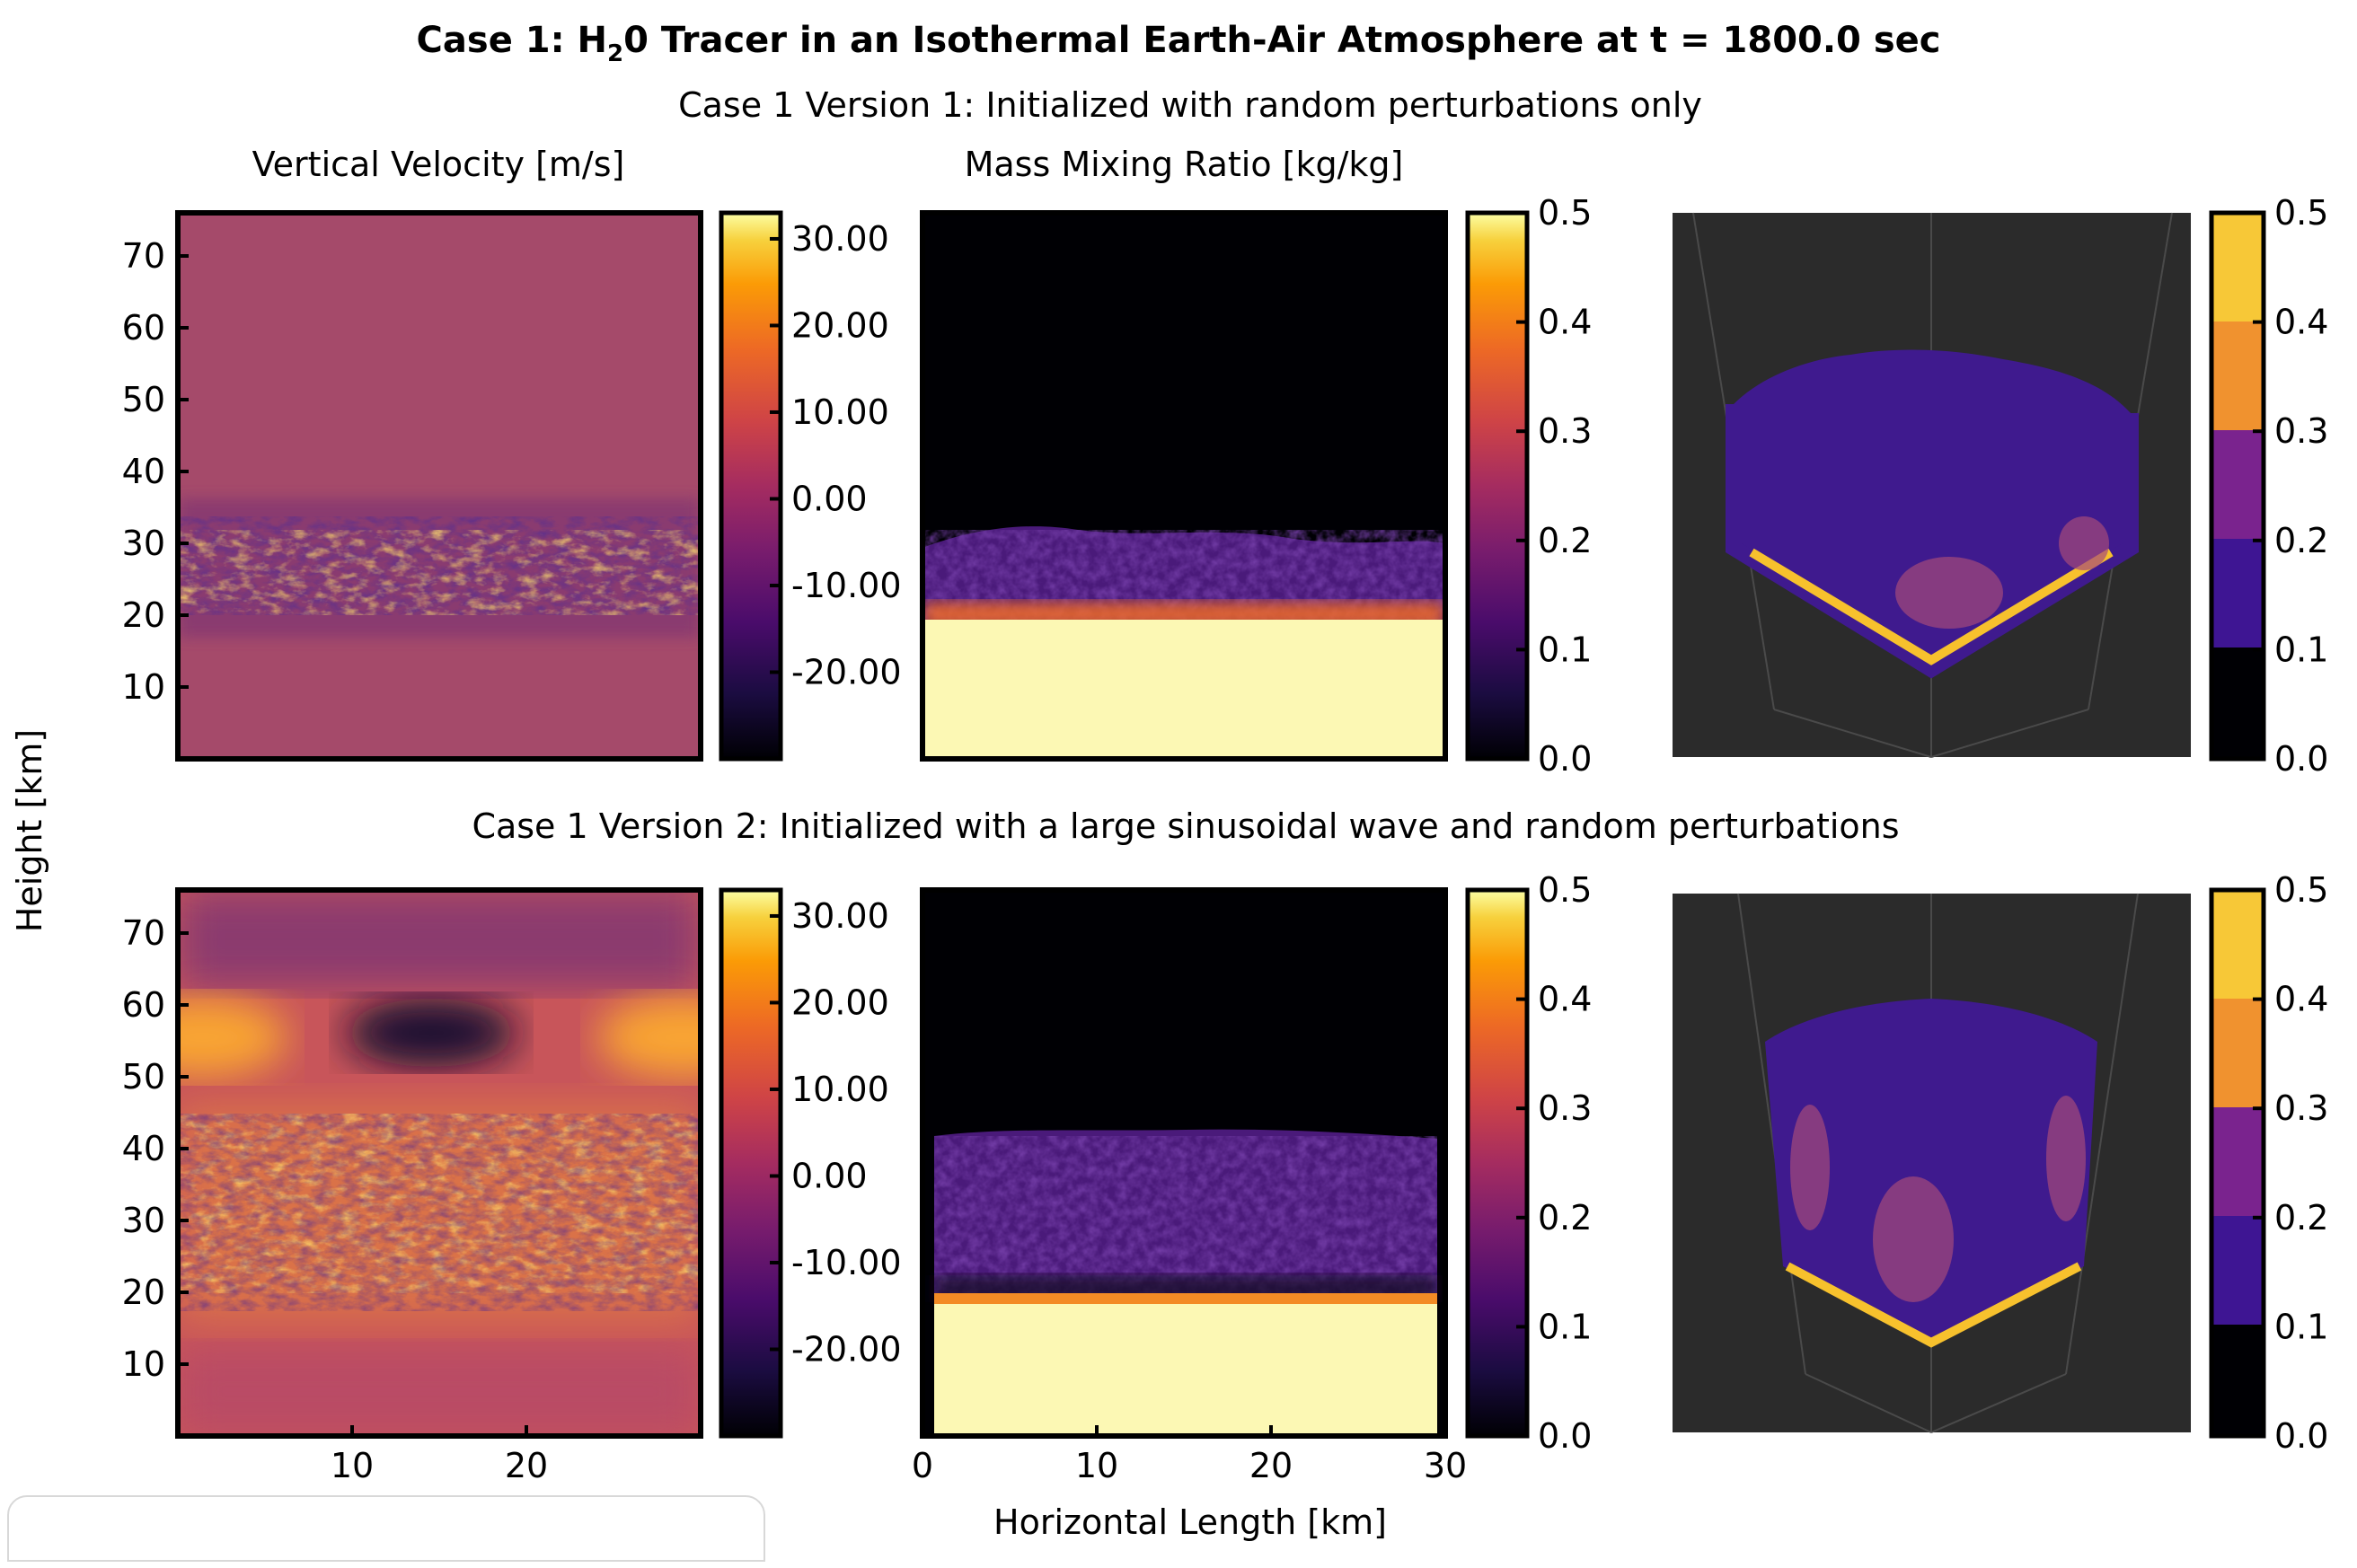 The image size is (2357, 1568). What do you see at coordinates (1445, 1465) in the screenshot?
I see `x-tick-label: 30` at bounding box center [1445, 1465].